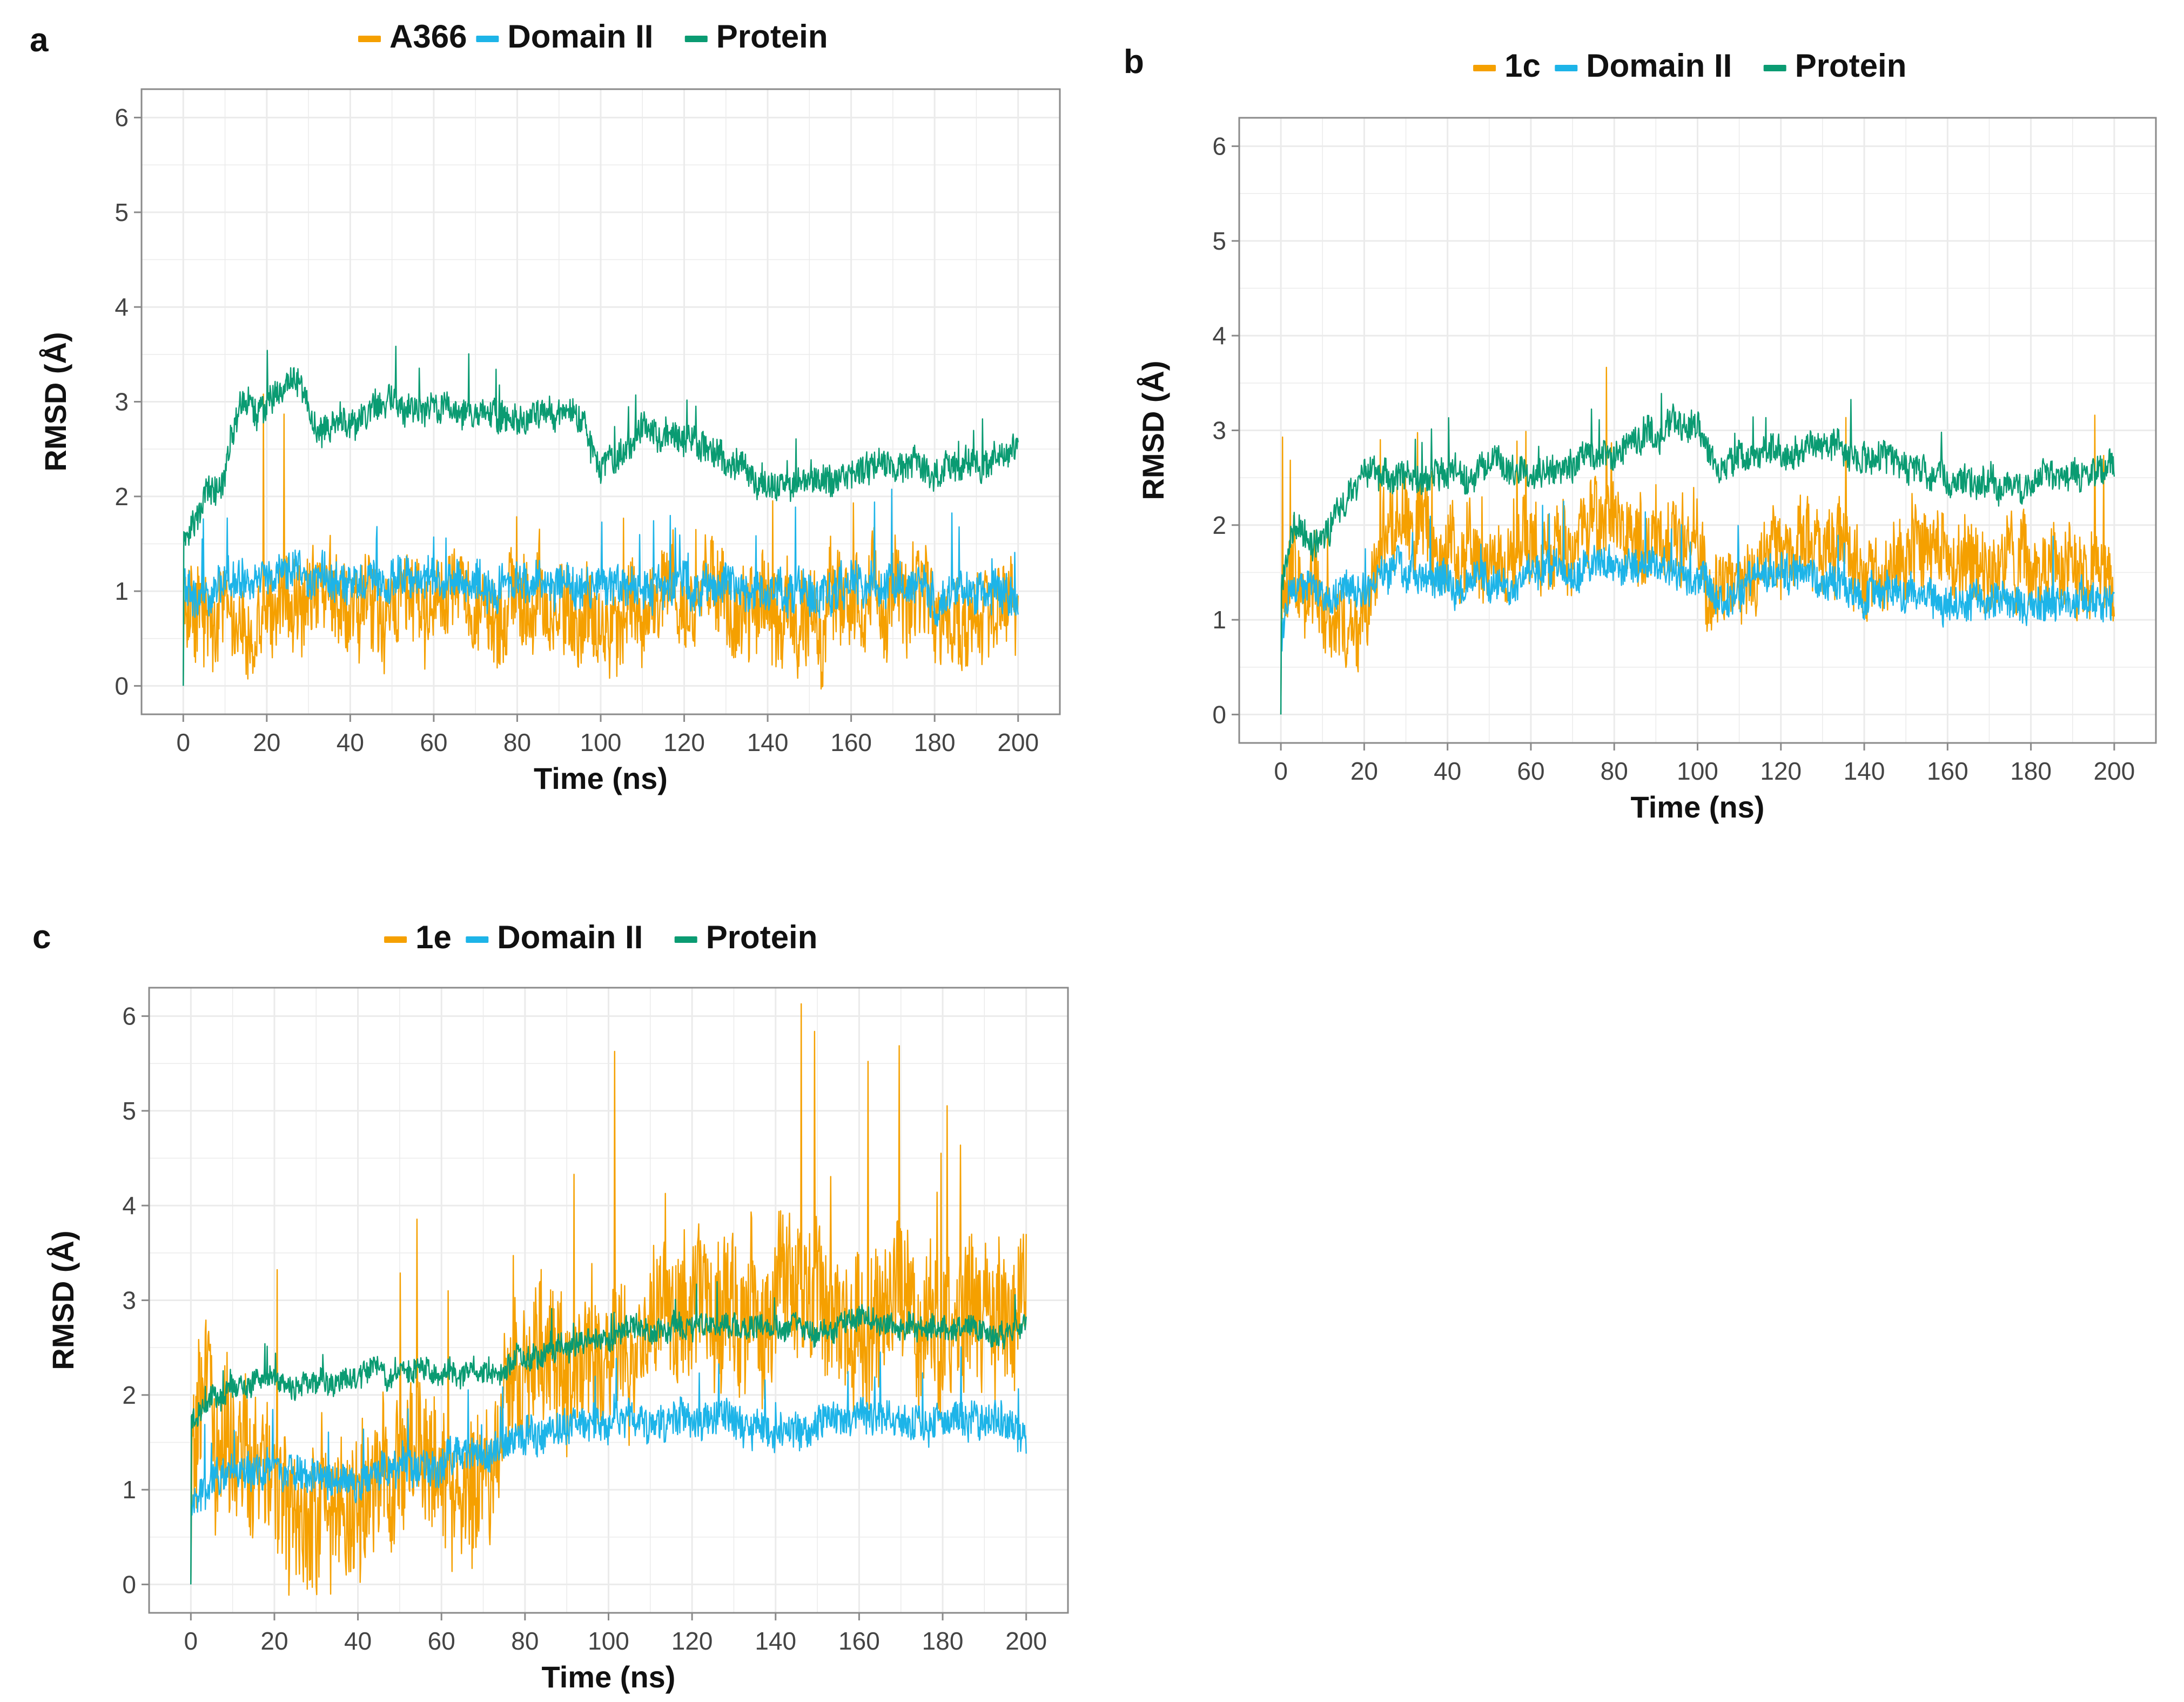  I want to click on legend: 1e Domain II Protein, so click(600, 937).